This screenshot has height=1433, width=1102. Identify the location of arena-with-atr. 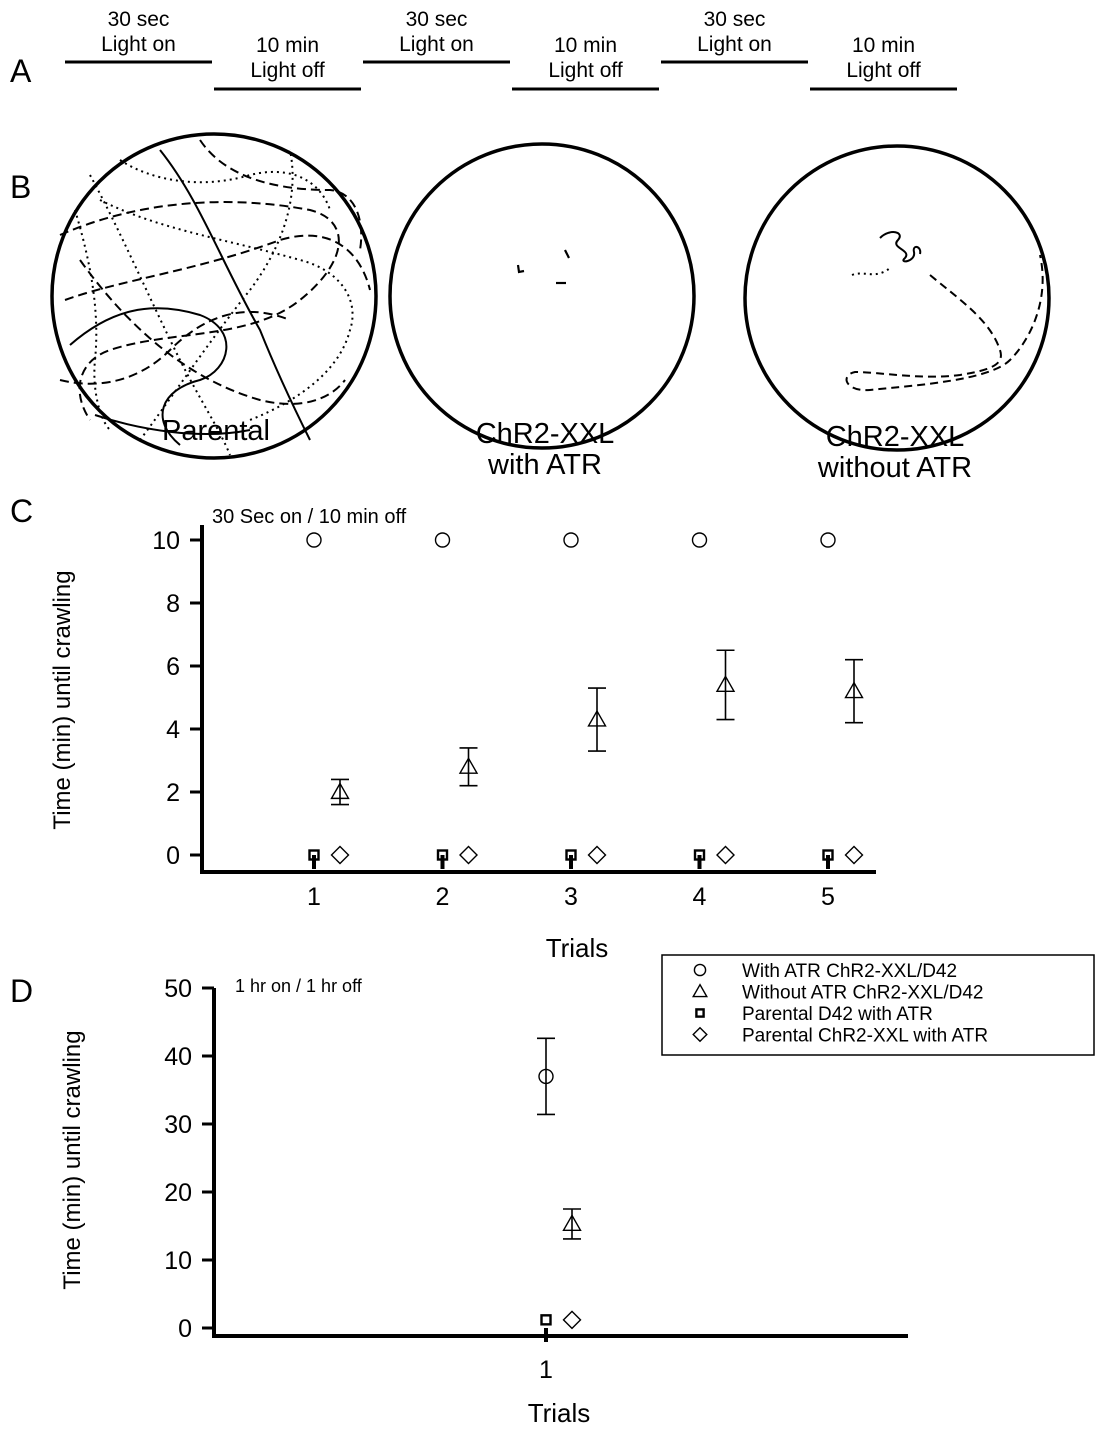
(542, 296).